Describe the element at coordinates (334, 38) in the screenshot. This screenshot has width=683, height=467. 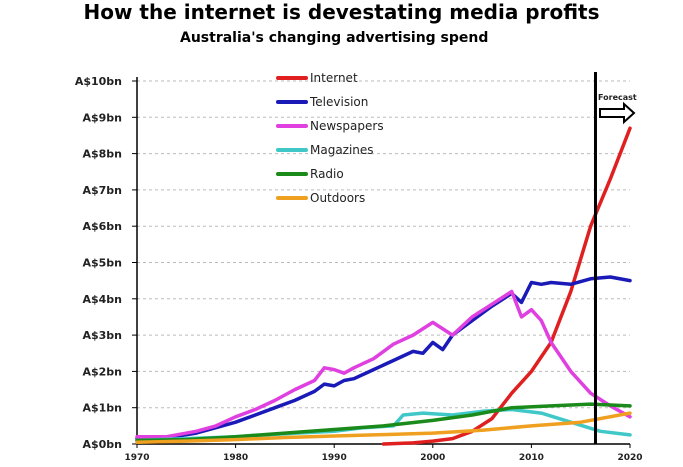
I see `chart-subtitle: Australia's changing advertising spend` at that location.